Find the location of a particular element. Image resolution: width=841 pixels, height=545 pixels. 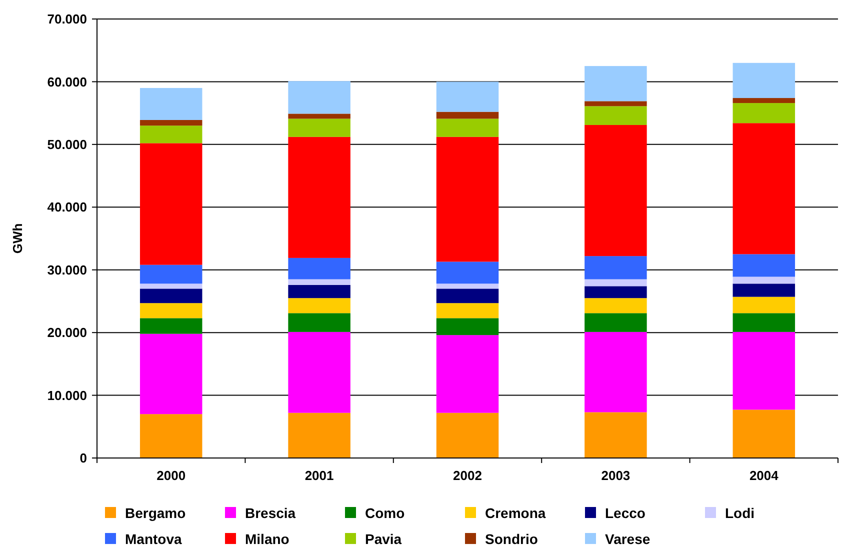

y-tick-label: 70.000 is located at coordinates (67, 19).